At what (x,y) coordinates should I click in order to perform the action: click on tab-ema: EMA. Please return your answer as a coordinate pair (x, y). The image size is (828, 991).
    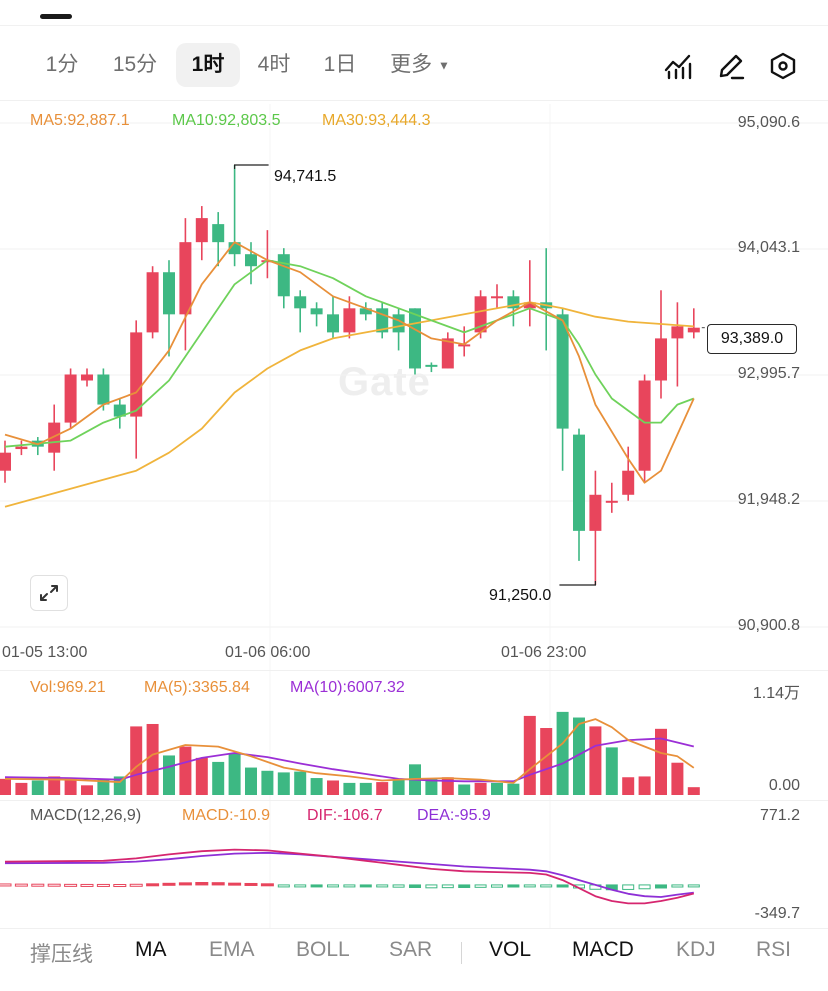
    Looking at the image, I should click on (232, 949).